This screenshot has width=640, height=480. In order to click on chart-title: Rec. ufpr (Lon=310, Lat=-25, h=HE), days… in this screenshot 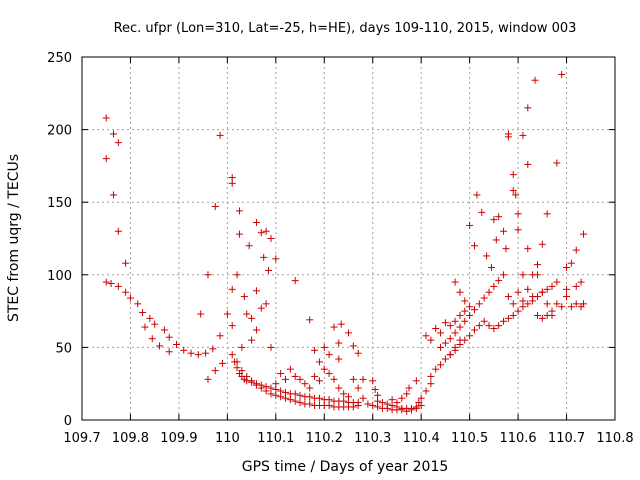, I will do `click(345, 28)`.